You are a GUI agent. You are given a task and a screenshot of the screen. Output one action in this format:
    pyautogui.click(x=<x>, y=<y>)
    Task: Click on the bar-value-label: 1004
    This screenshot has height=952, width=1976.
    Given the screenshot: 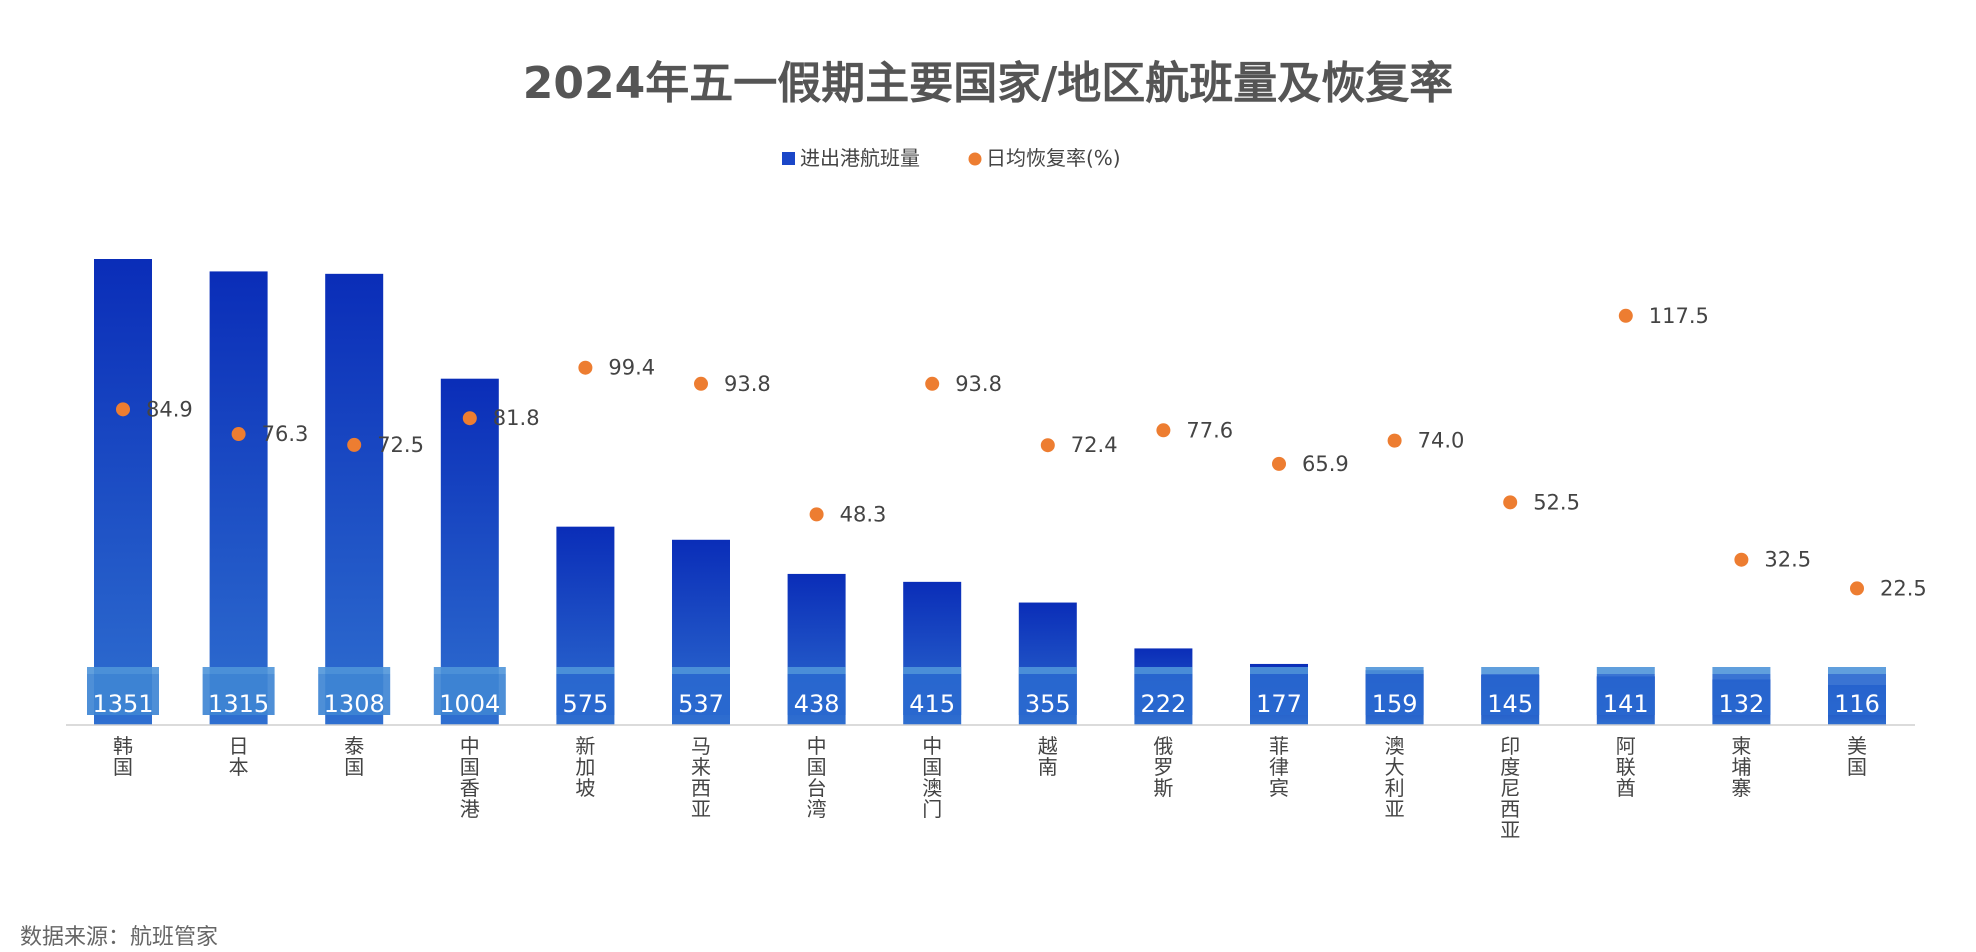 What is the action you would take?
    pyautogui.click(x=469, y=704)
    